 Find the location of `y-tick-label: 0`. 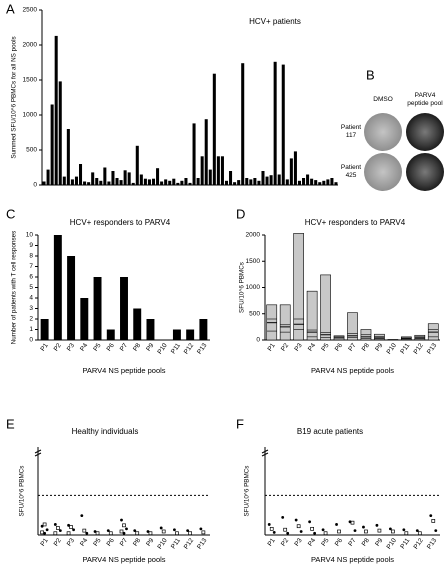

y-tick-label: 0 is located at coordinates (35, 185).